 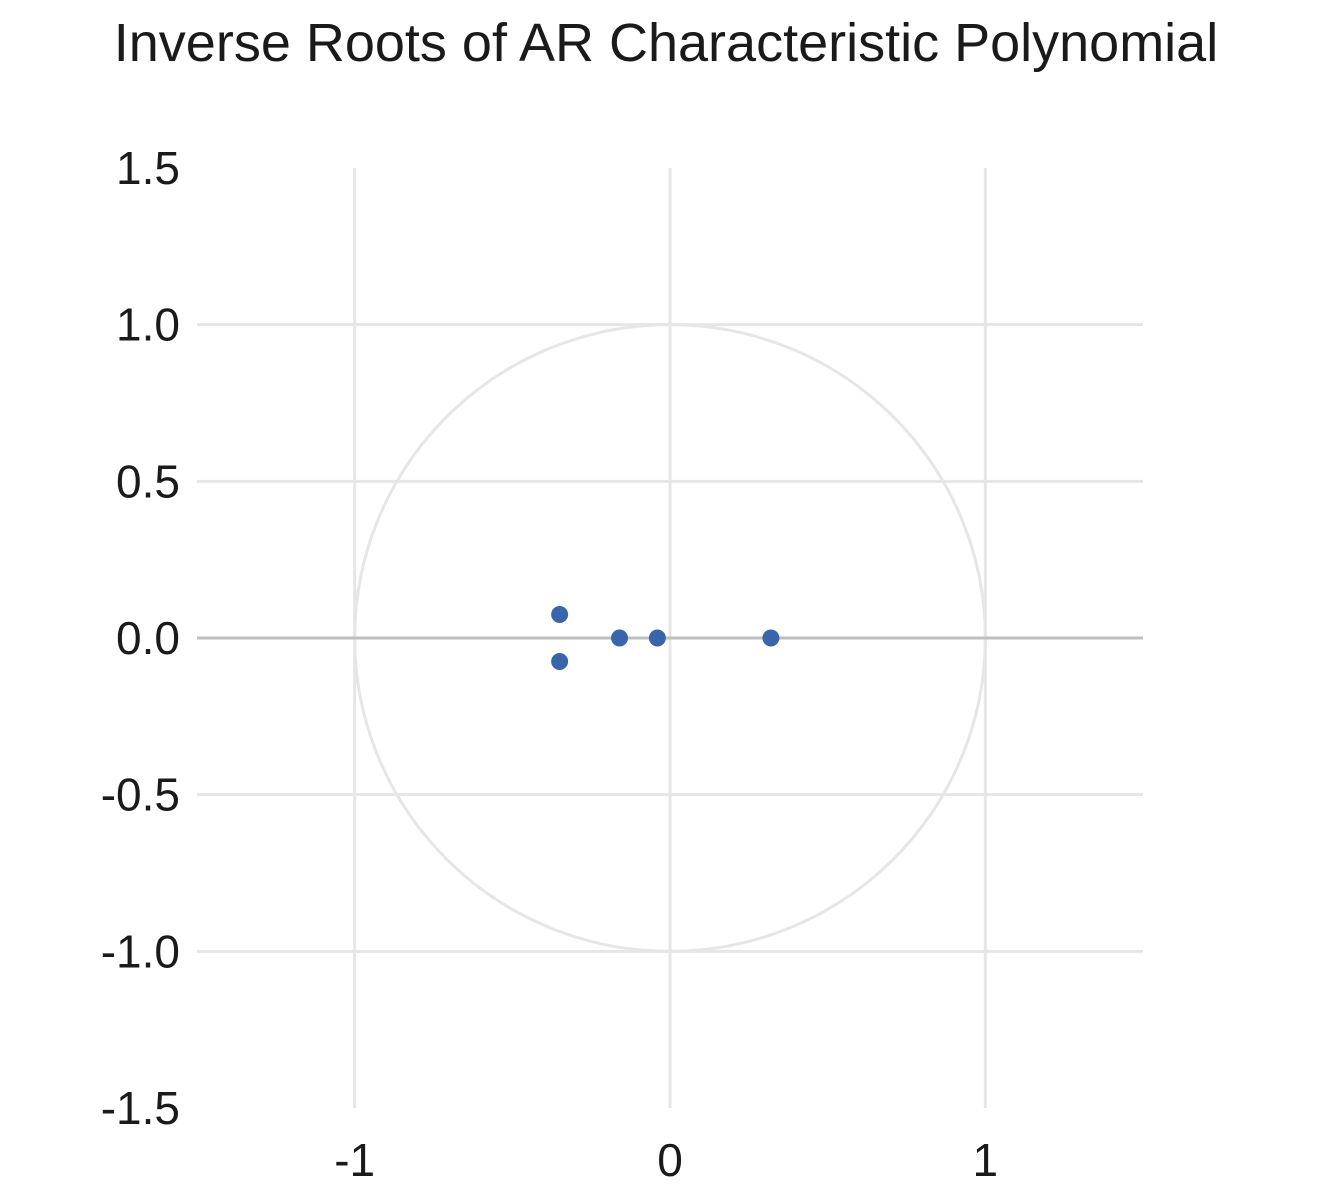 I want to click on x-tick-label: 1, so click(x=986, y=1160).